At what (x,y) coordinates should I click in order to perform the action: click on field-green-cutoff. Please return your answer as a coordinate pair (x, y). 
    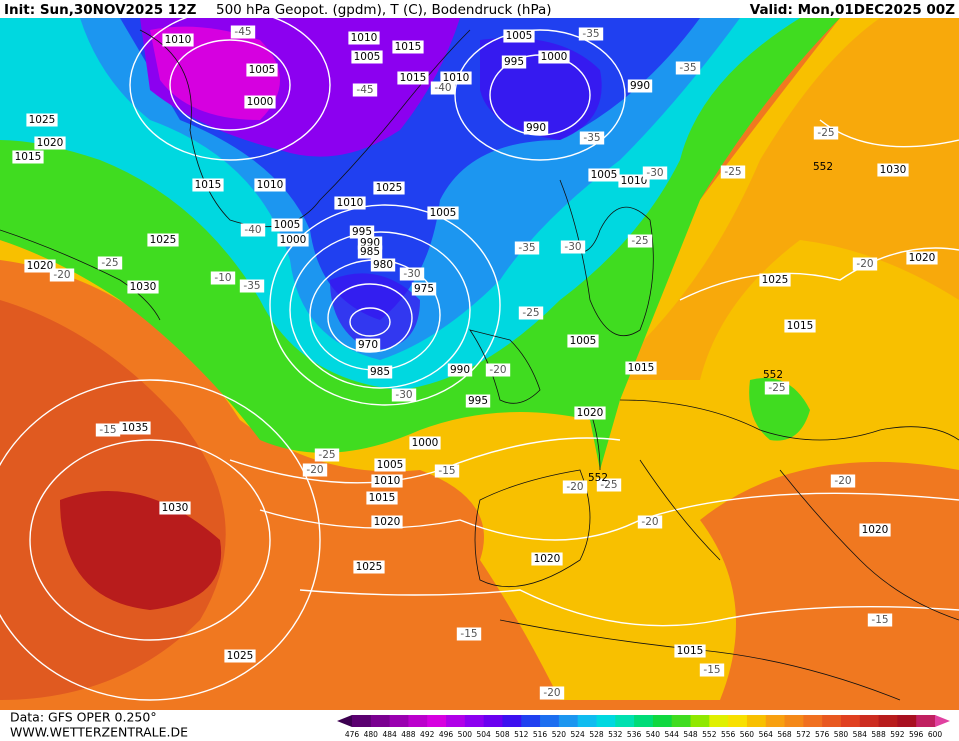
    Looking at the image, I should click on (779, 409).